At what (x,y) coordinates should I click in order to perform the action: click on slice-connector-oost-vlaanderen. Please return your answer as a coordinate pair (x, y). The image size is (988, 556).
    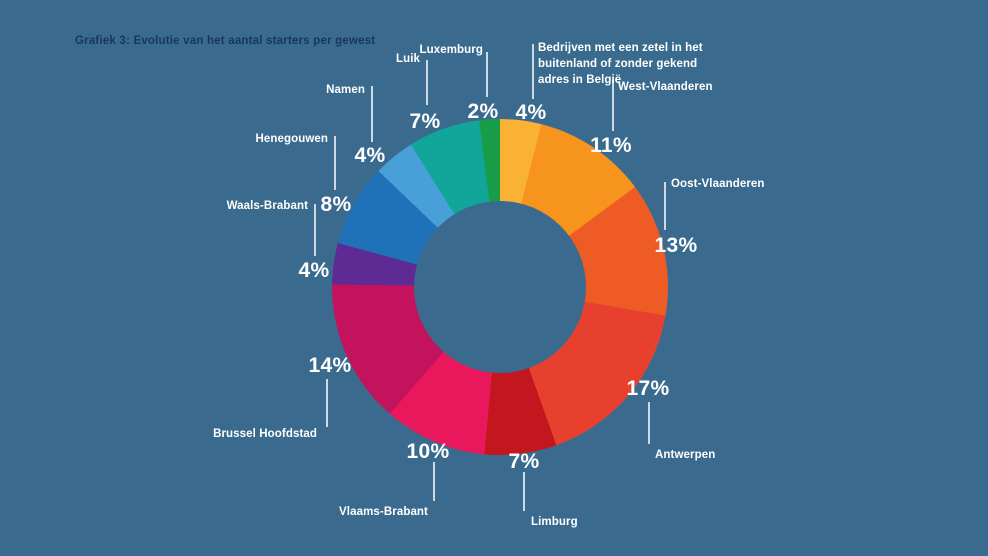
    Looking at the image, I should click on (665, 206).